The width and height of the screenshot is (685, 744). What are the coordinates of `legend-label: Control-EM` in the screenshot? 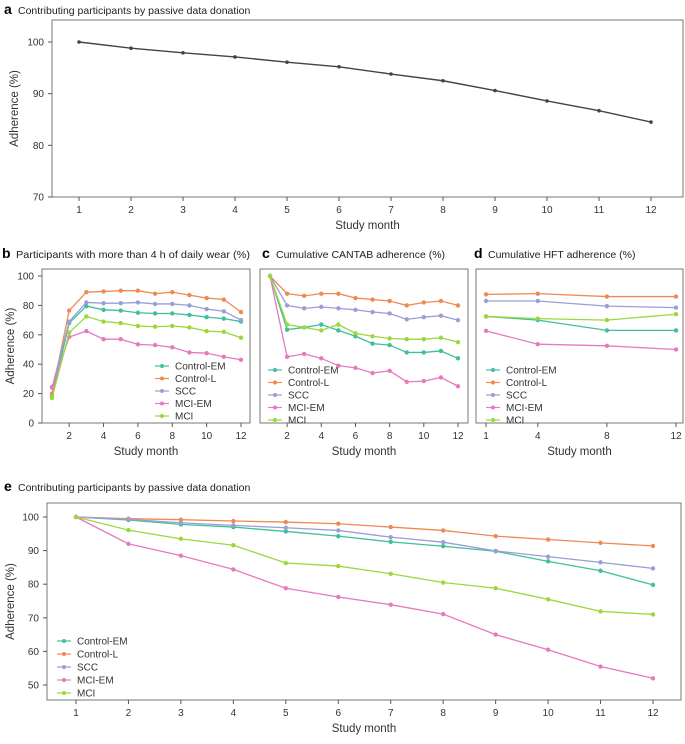 It's located at (531, 371).